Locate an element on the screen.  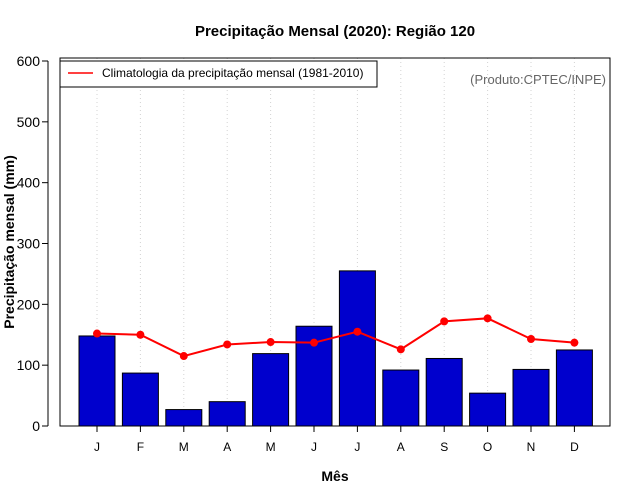
x-tick-label: N is located at coordinates (531, 447).